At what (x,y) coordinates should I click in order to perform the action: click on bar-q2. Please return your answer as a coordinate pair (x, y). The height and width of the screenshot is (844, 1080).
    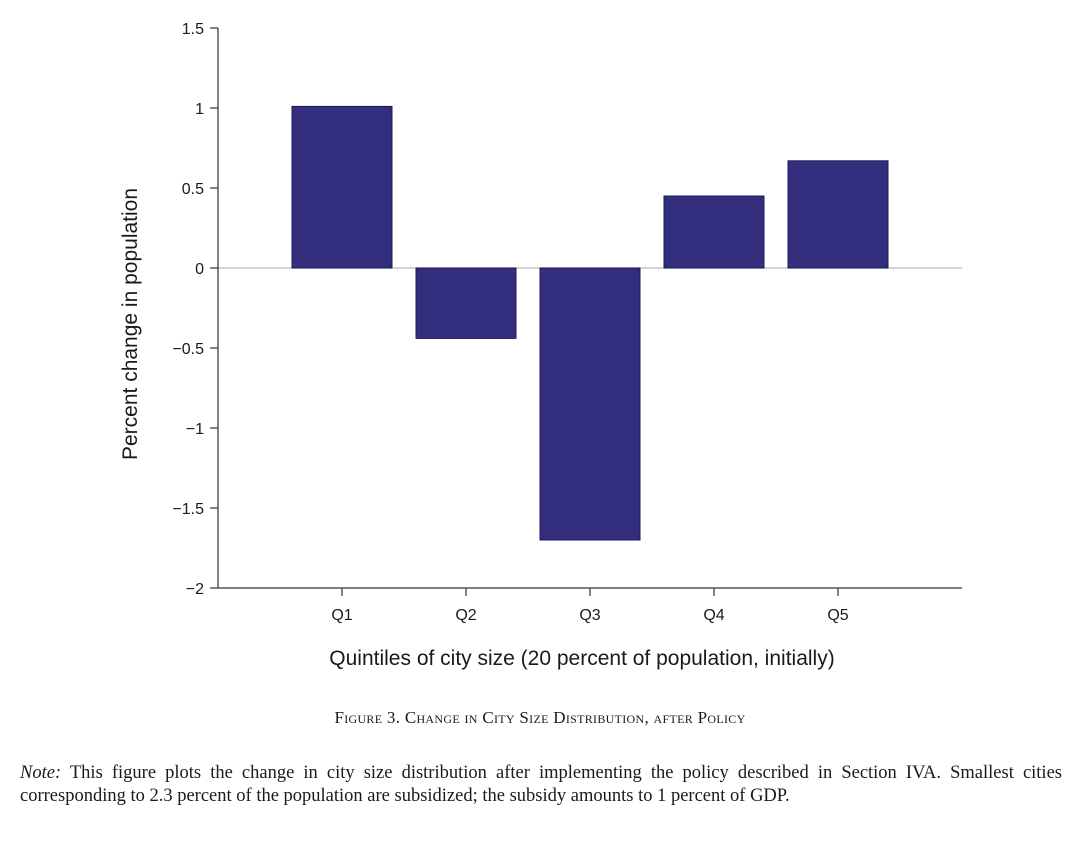
    Looking at the image, I should click on (466, 303).